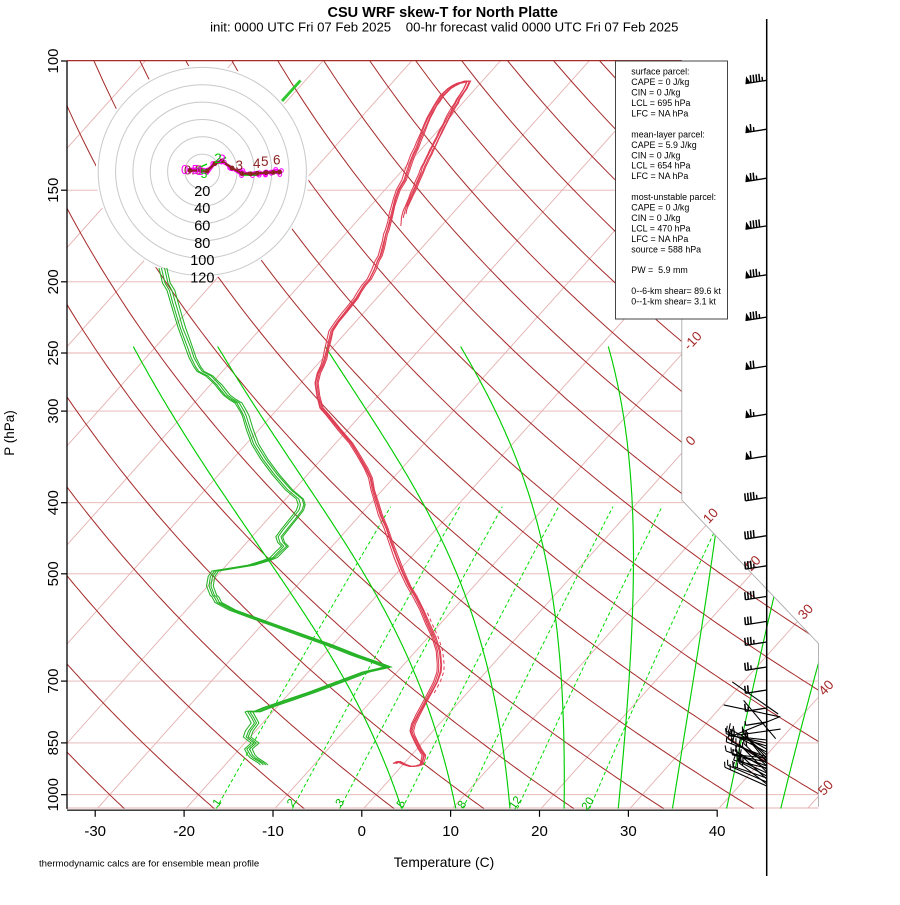 The height and width of the screenshot is (905, 900). I want to click on svg-text: 1, so click(200, 171).